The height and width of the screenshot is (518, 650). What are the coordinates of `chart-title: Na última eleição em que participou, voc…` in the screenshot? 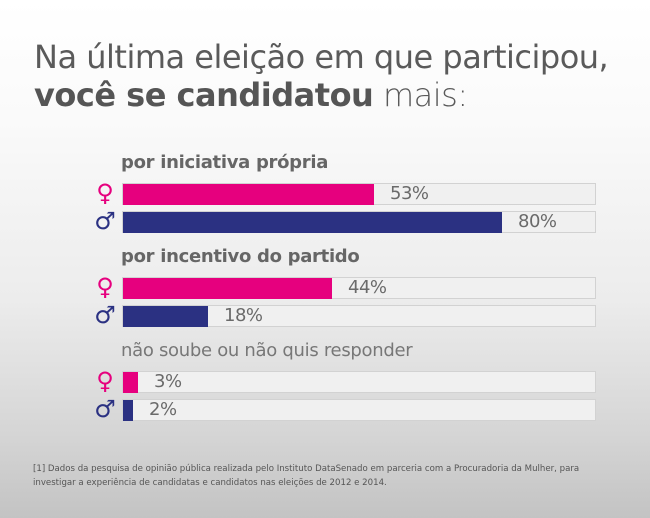 It's located at (334, 76).